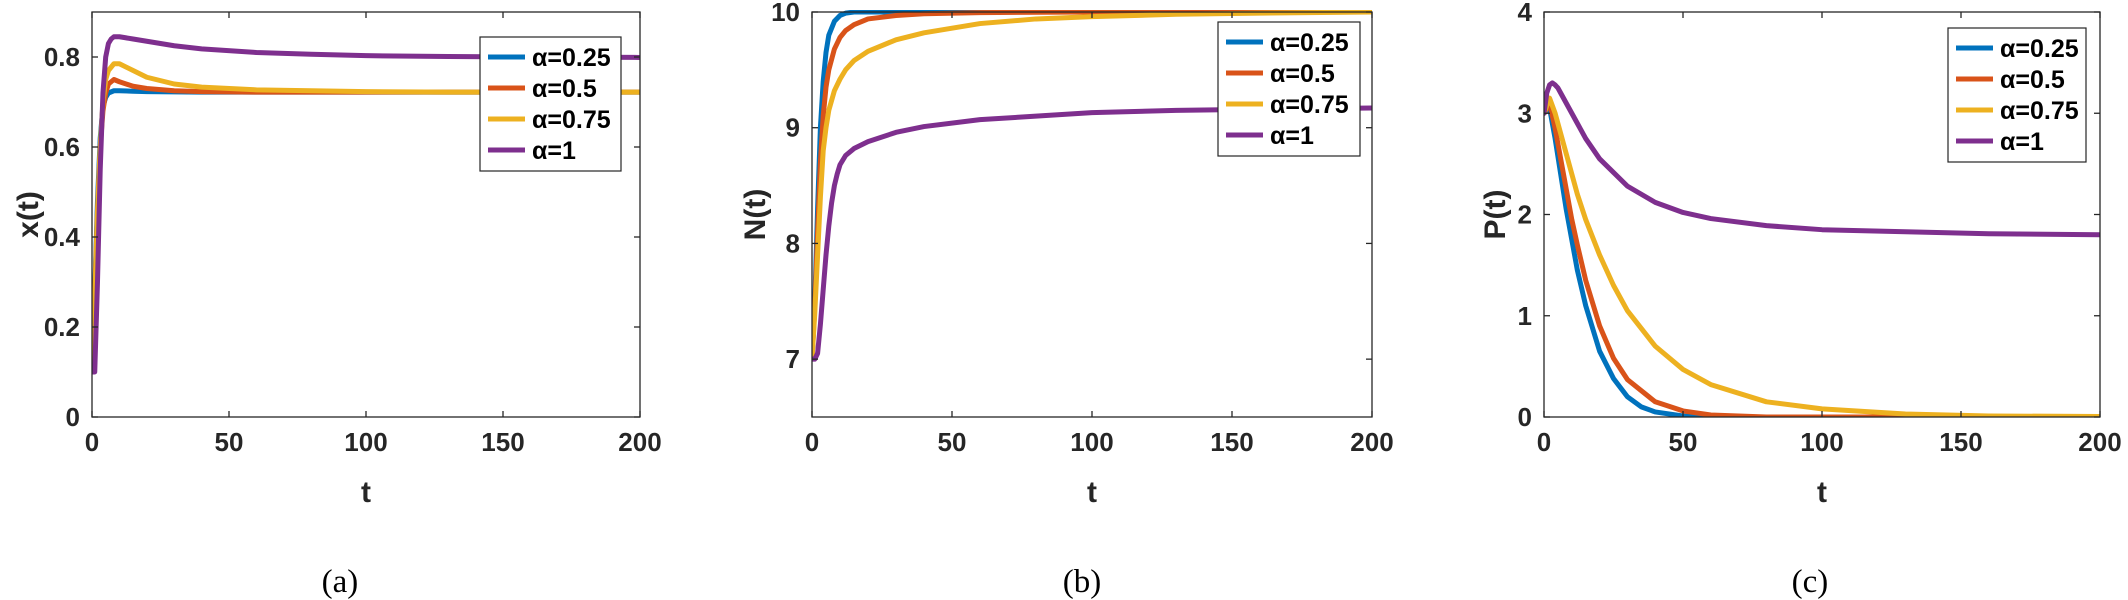 The image size is (2128, 600). I want to click on y-axis-label: P(t), so click(1495, 215).